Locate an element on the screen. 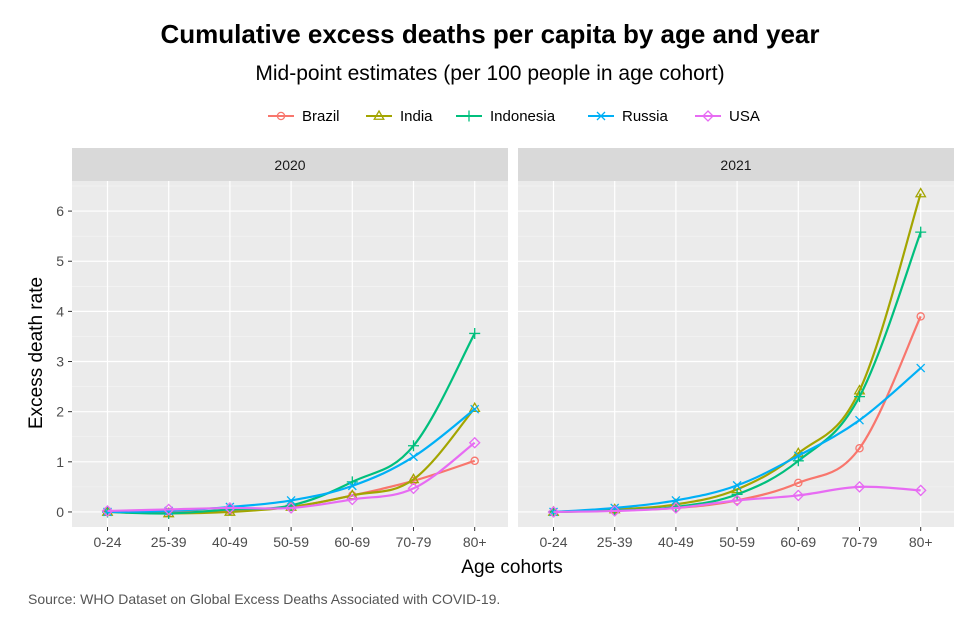  legend-item-russia: Russia is located at coordinates (628, 116).